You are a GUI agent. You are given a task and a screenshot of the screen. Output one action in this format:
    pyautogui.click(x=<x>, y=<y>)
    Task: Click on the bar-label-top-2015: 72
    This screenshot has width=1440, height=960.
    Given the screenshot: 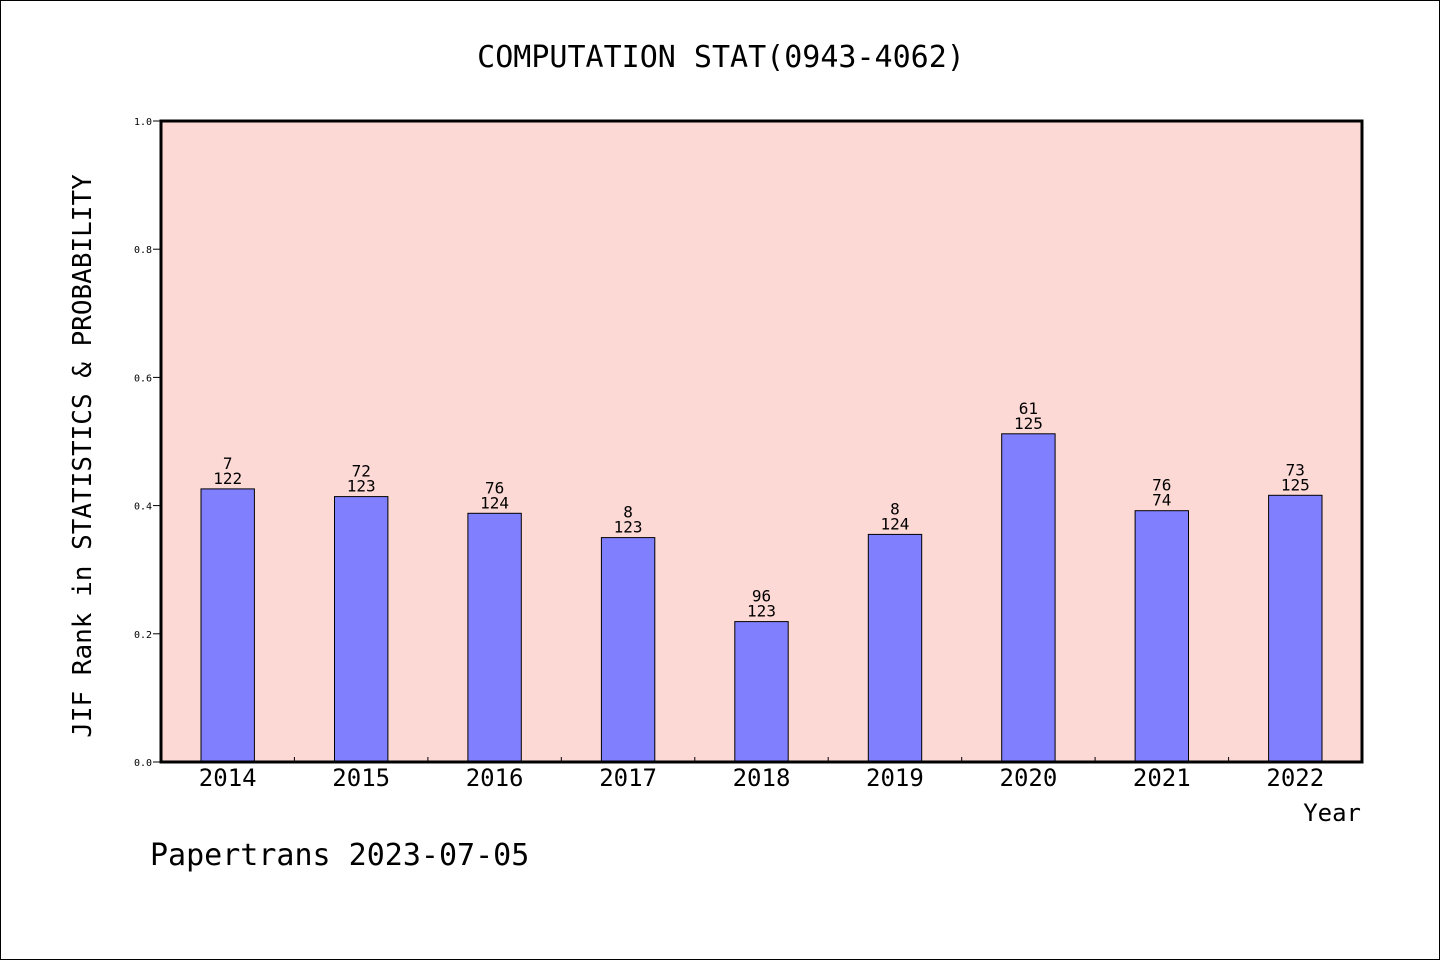 What is the action you would take?
    pyautogui.click(x=361, y=471)
    